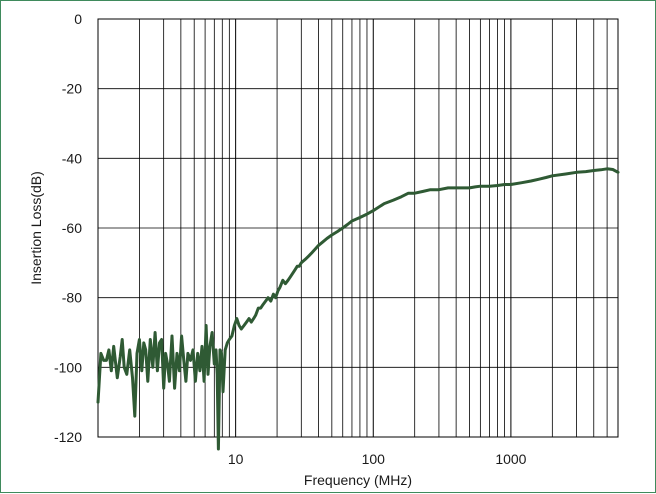  What do you see at coordinates (510, 459) in the screenshot?
I see `x-tick-label: 1000` at bounding box center [510, 459].